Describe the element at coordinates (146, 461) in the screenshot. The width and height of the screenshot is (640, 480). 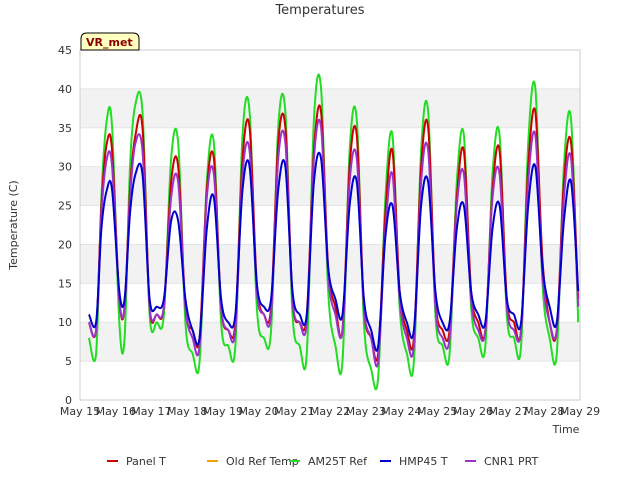
I see `legend-label-panel-t: Panel T` at that location.